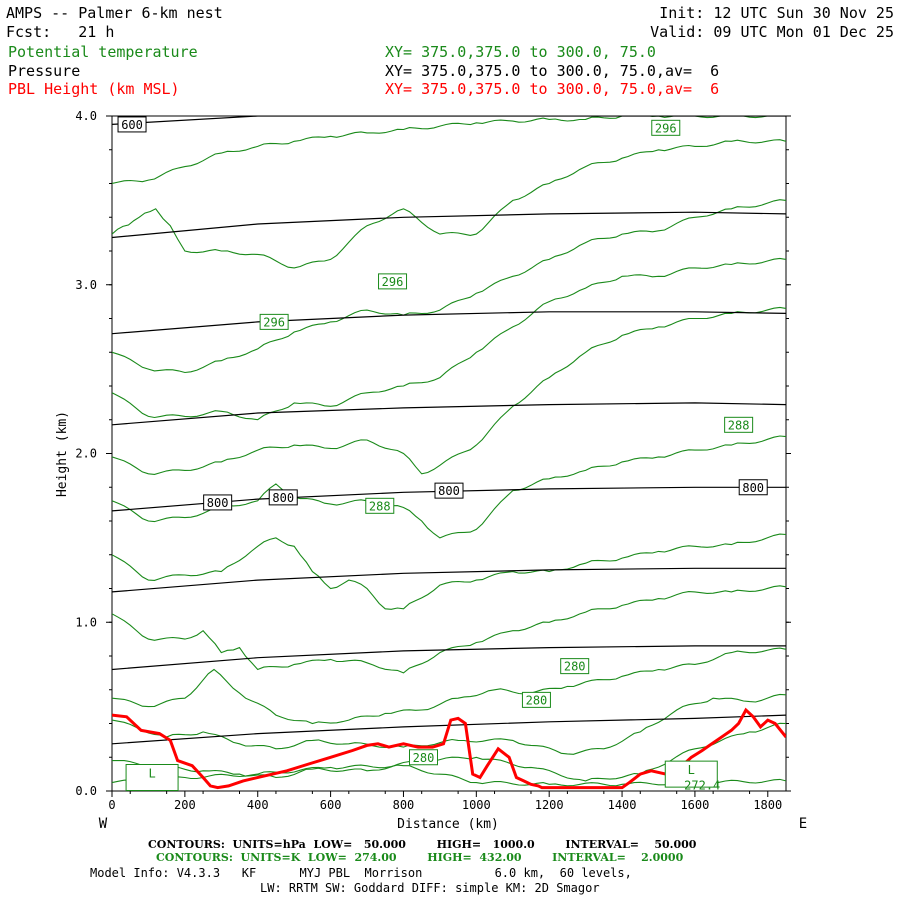 The width and height of the screenshot is (900, 900). I want to click on pressure-650-line, so click(449, 225).